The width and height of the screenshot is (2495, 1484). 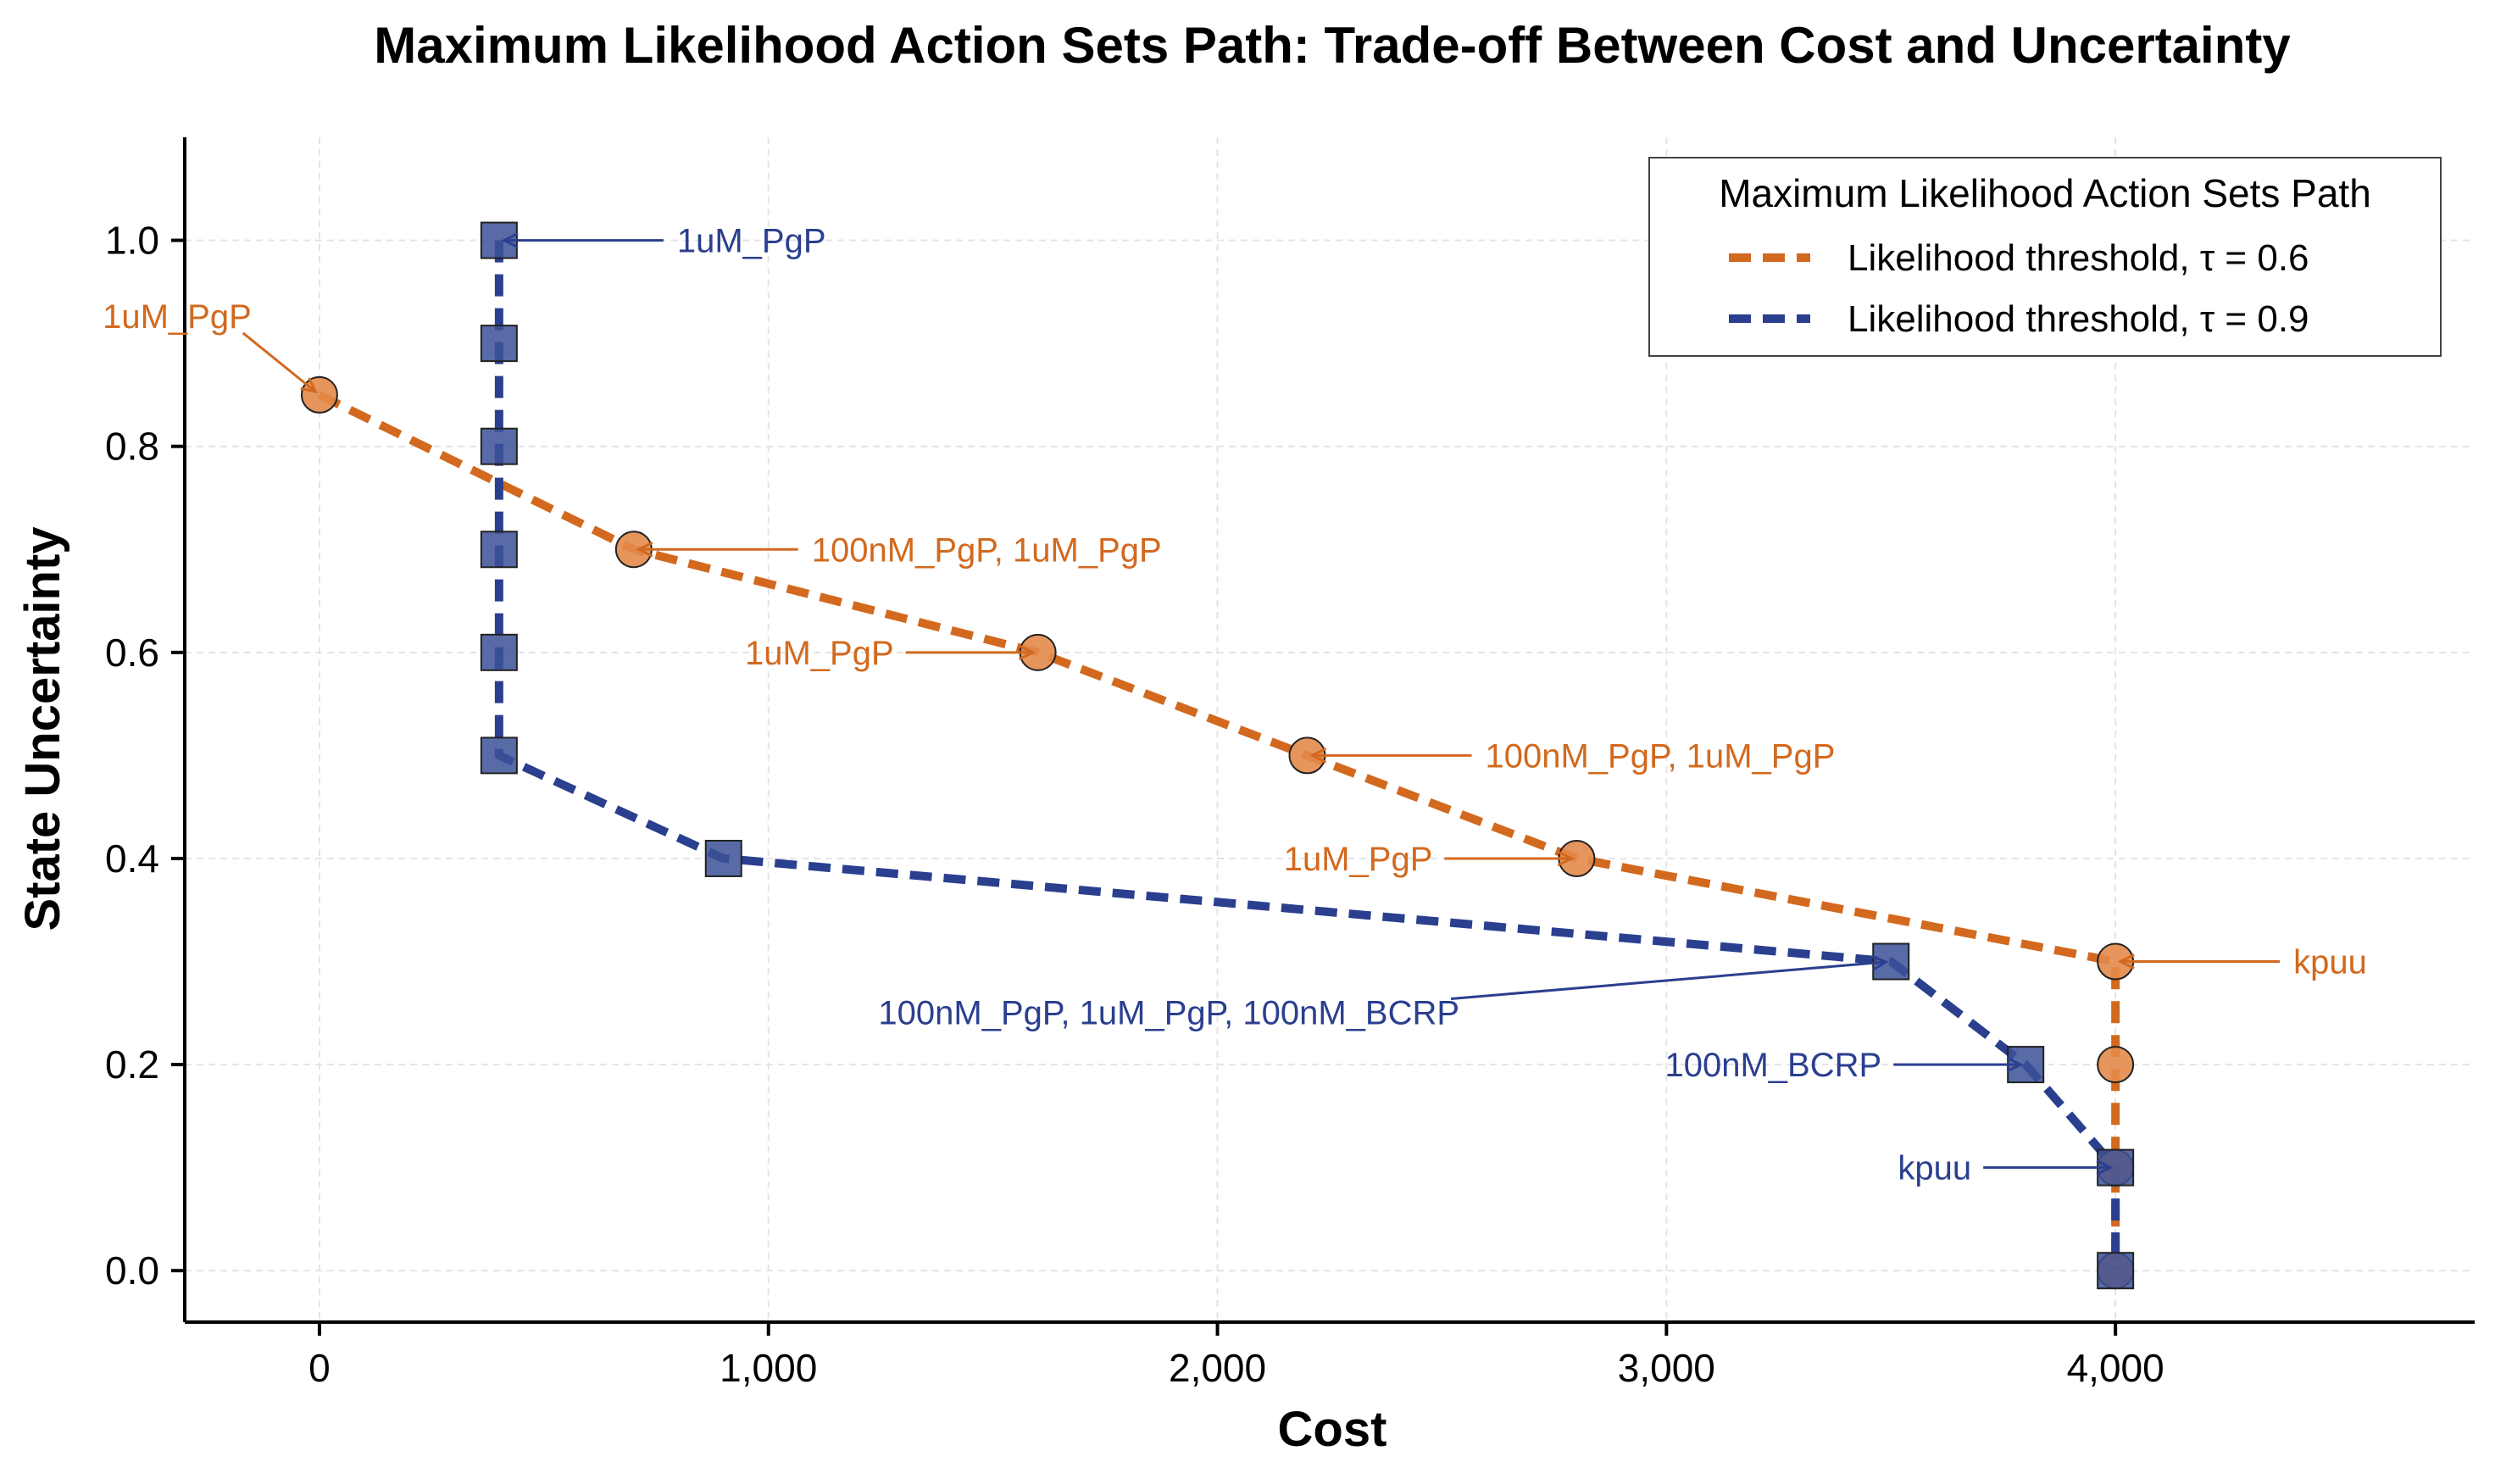 I want to click on x-tick-label: 0, so click(x=319, y=1368).